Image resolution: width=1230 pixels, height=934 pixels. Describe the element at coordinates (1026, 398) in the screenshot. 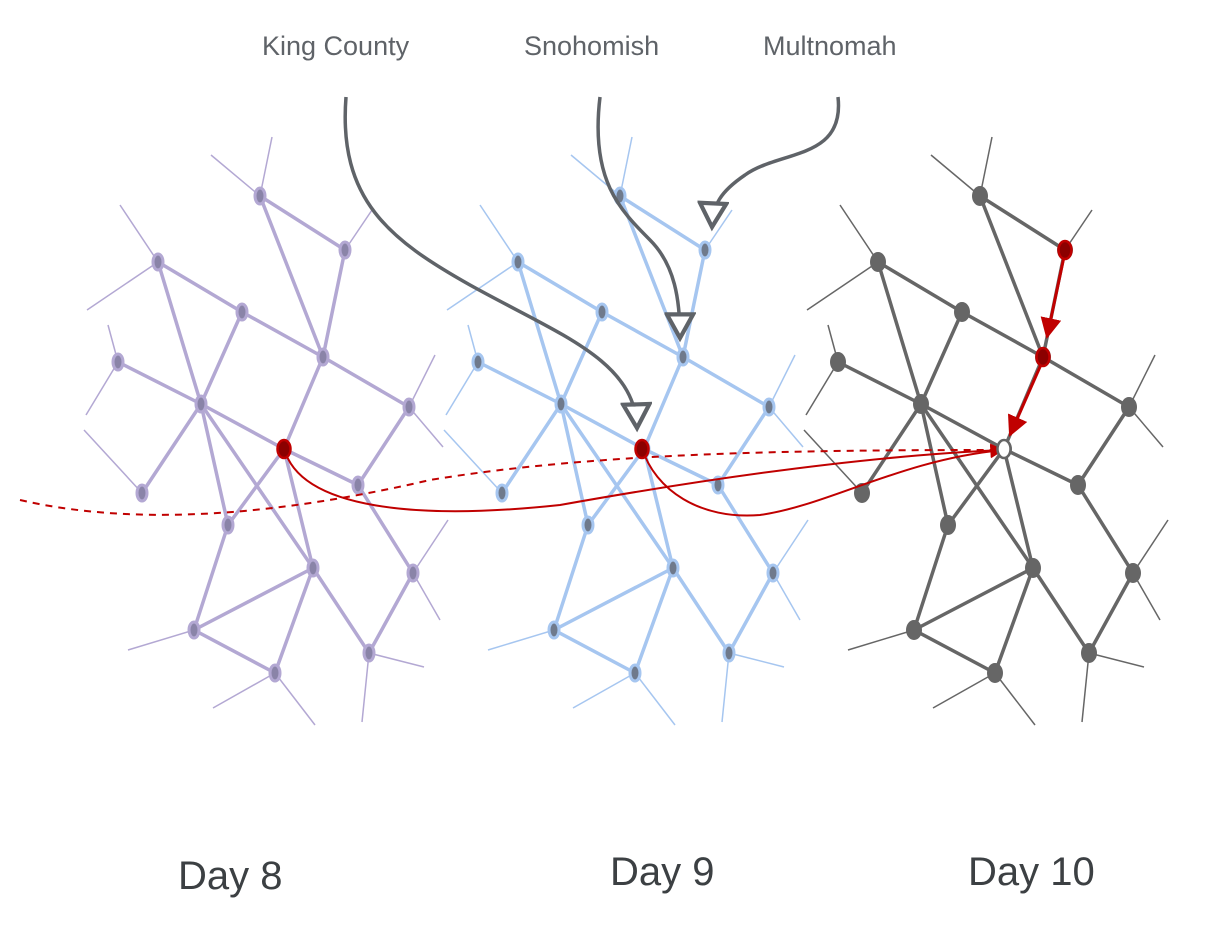

I see `neighbor-link-b` at that location.